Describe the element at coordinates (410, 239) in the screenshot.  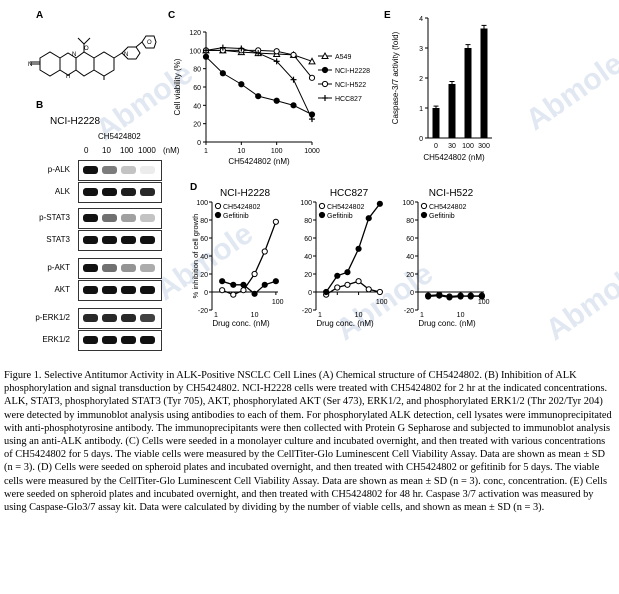
I see `d-y-tick-label: 60` at that location.